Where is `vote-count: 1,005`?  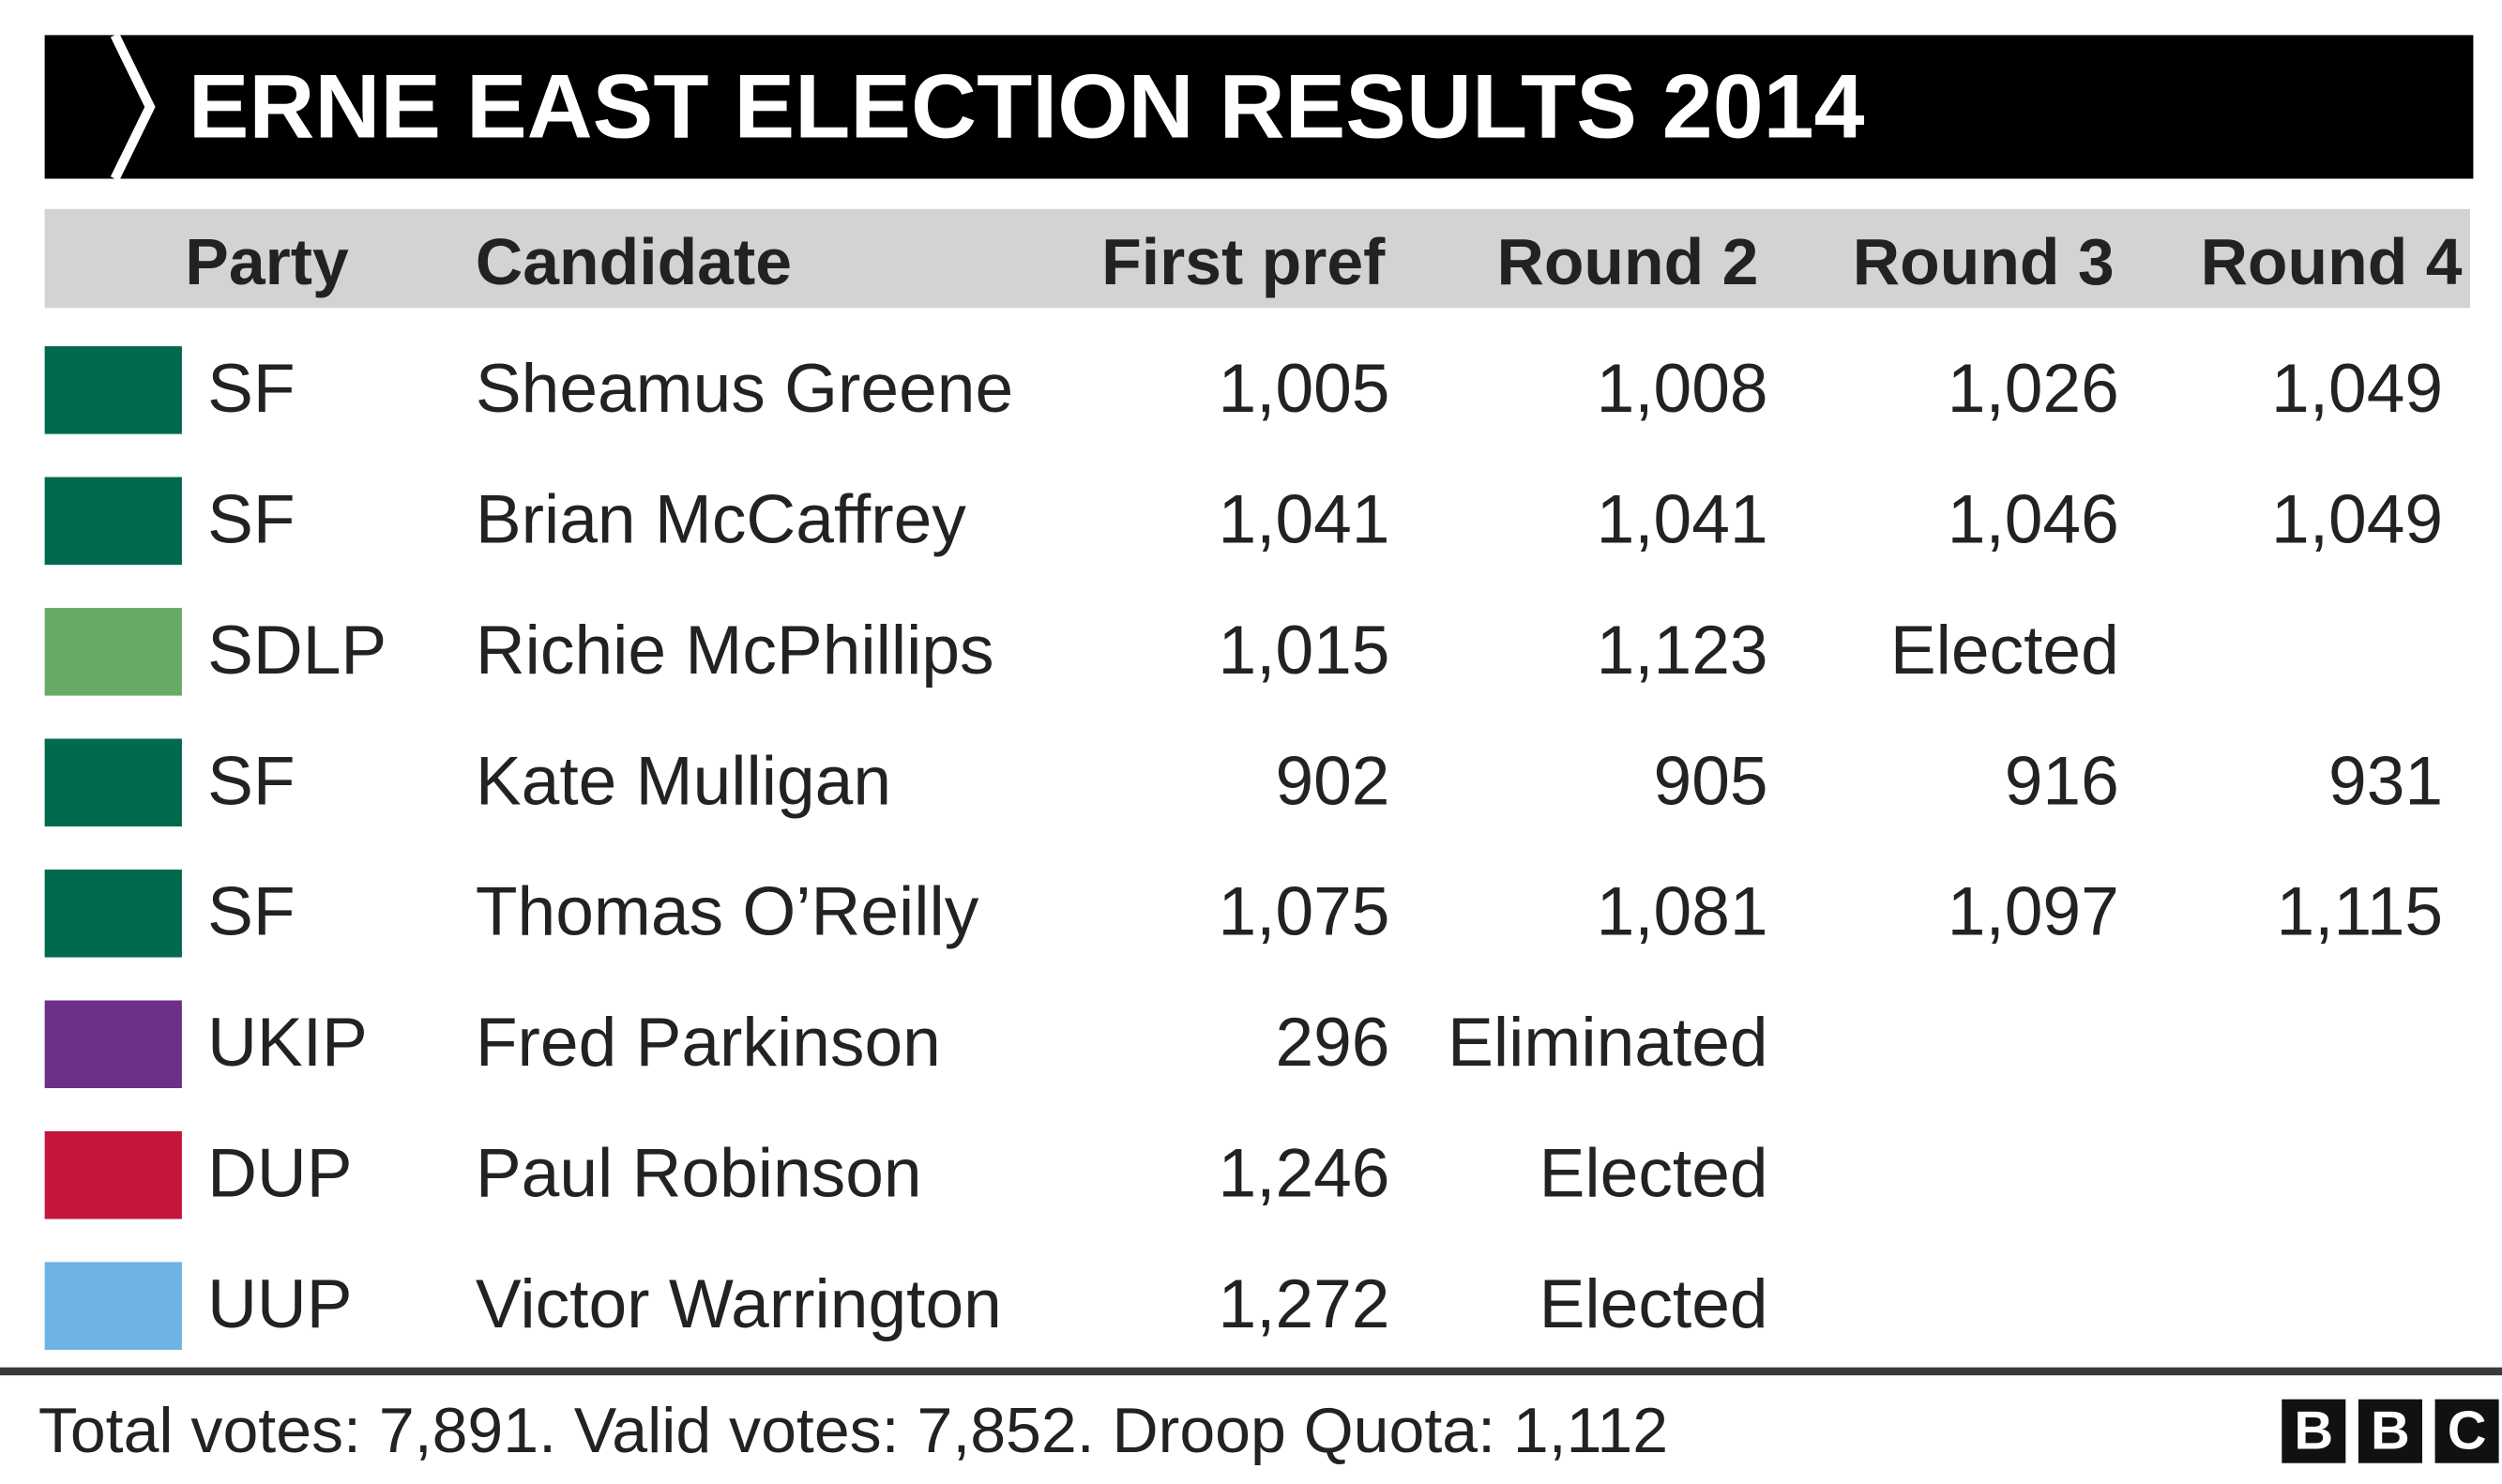
vote-count: 1,005 is located at coordinates (1304, 390).